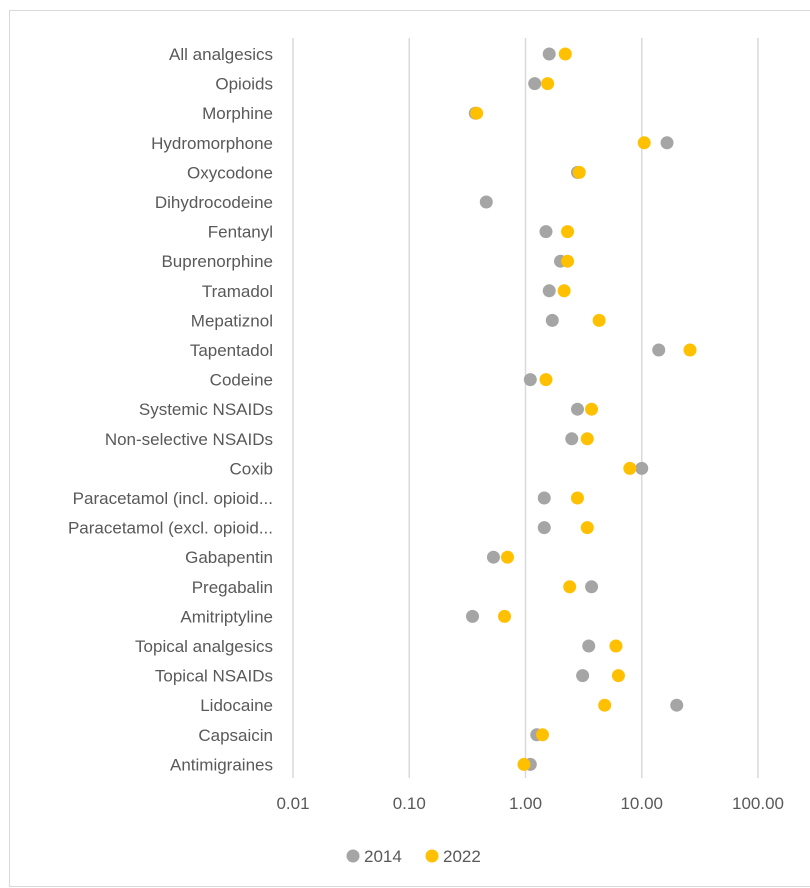 The height and width of the screenshot is (888, 810). Describe the element at coordinates (758, 803) in the screenshot. I see `x-tick-label: 100.00` at that location.